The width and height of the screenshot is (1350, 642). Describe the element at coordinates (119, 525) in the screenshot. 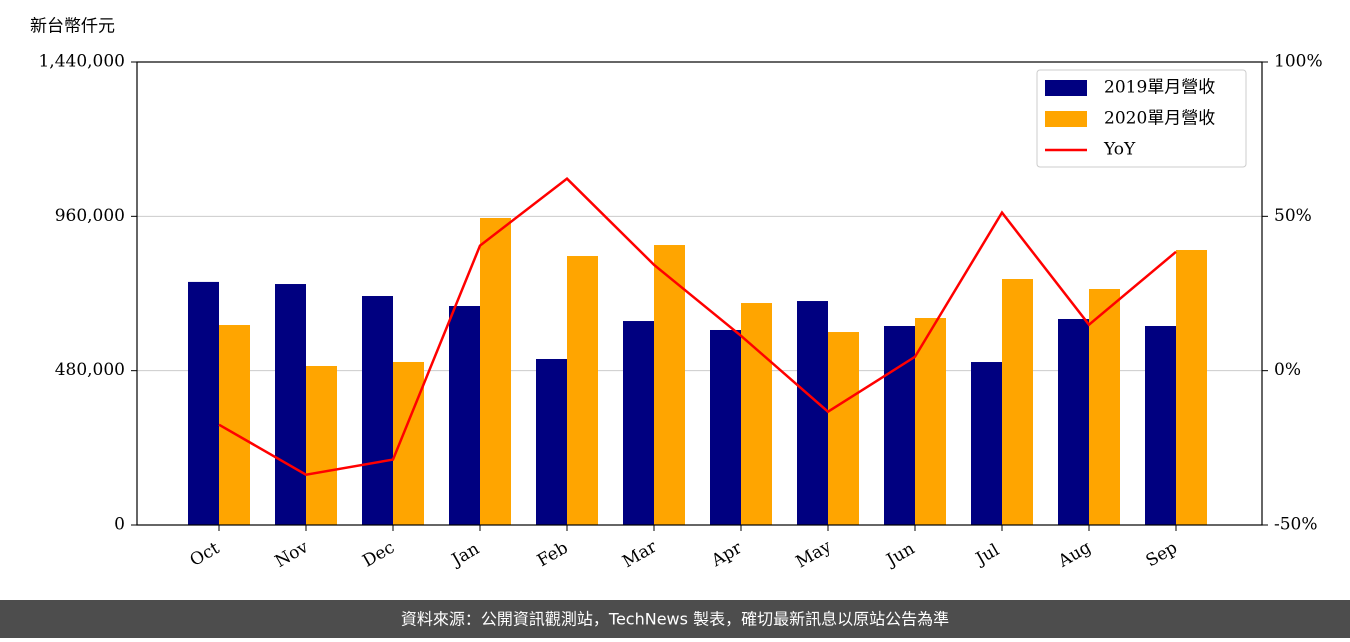

I see `y-tick-label: 0` at that location.